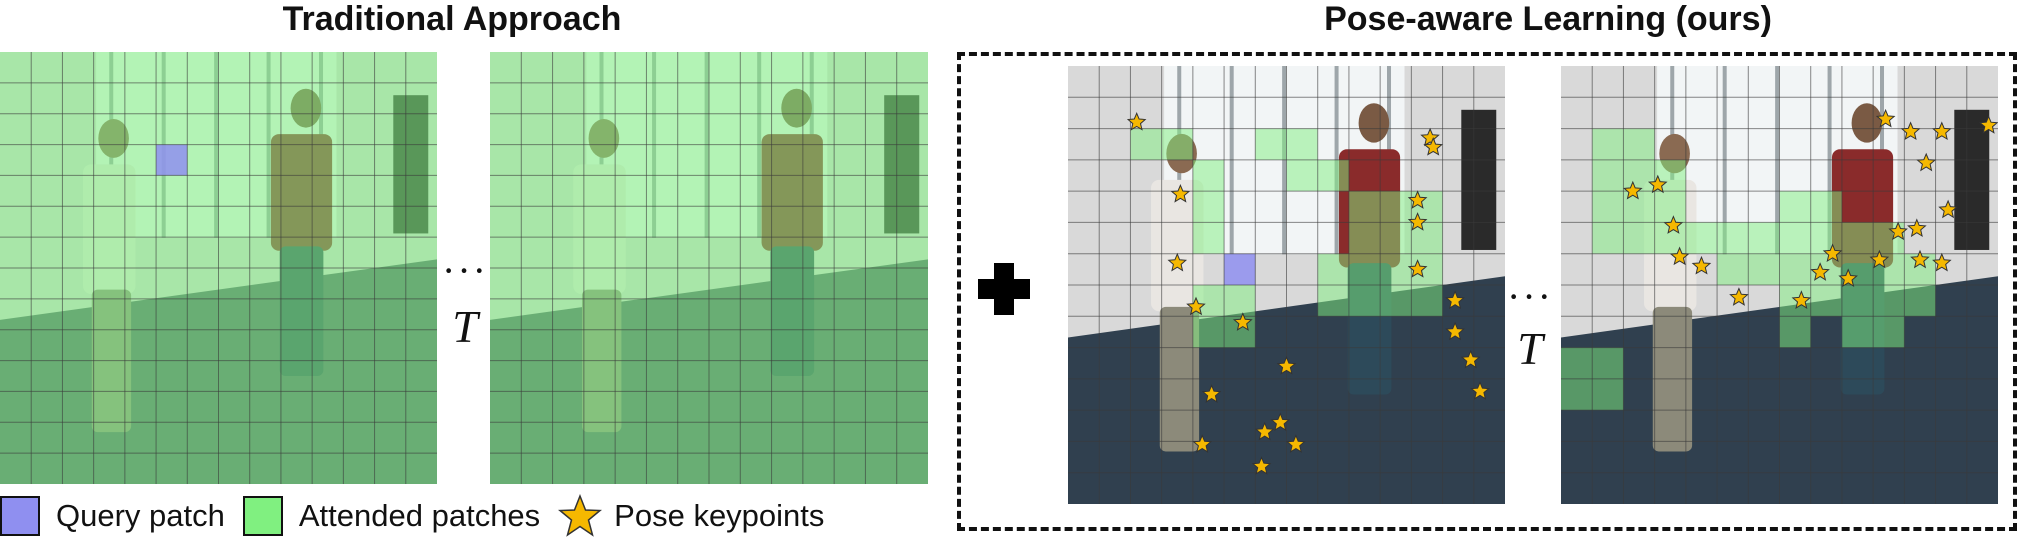 The height and width of the screenshot is (542, 2023). Describe the element at coordinates (419, 515) in the screenshot. I see `legend-attended-label: Attended patches` at that location.